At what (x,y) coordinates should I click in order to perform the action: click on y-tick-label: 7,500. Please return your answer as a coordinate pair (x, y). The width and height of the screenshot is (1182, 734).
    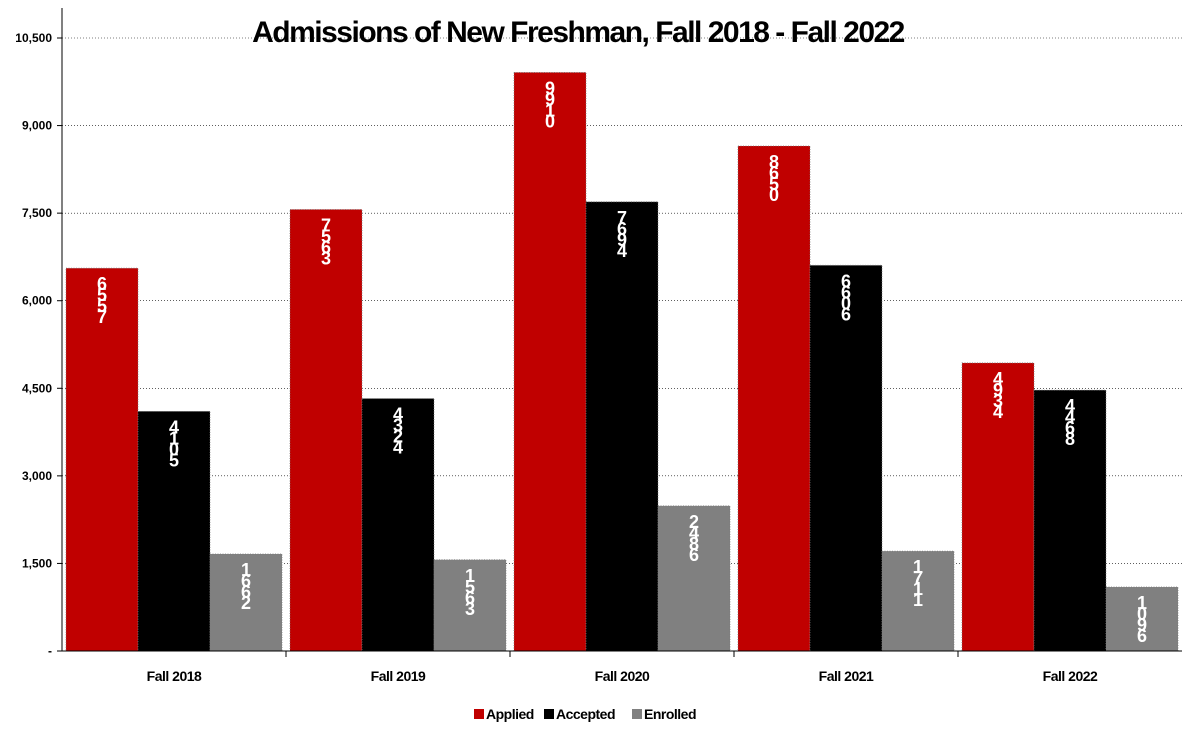
    Looking at the image, I should click on (37, 213).